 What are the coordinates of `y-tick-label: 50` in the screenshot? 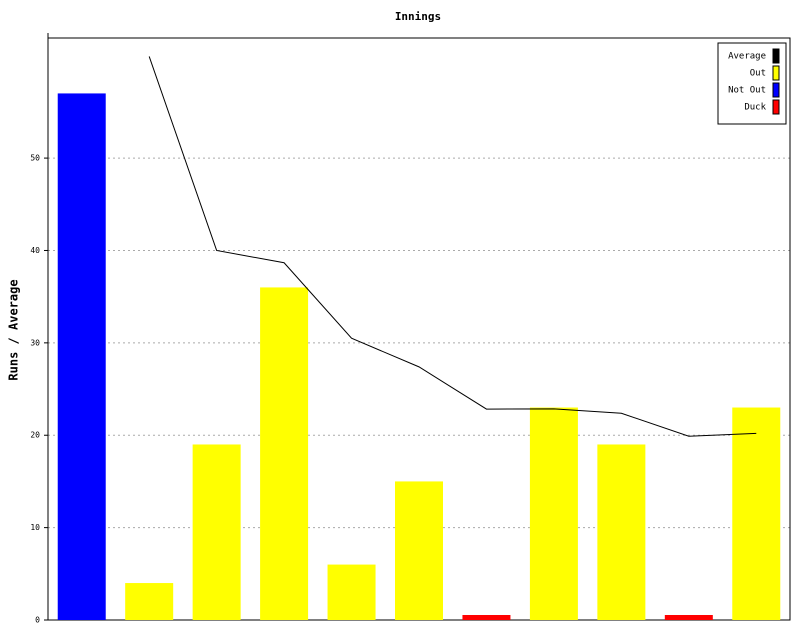 It's located at (35, 158).